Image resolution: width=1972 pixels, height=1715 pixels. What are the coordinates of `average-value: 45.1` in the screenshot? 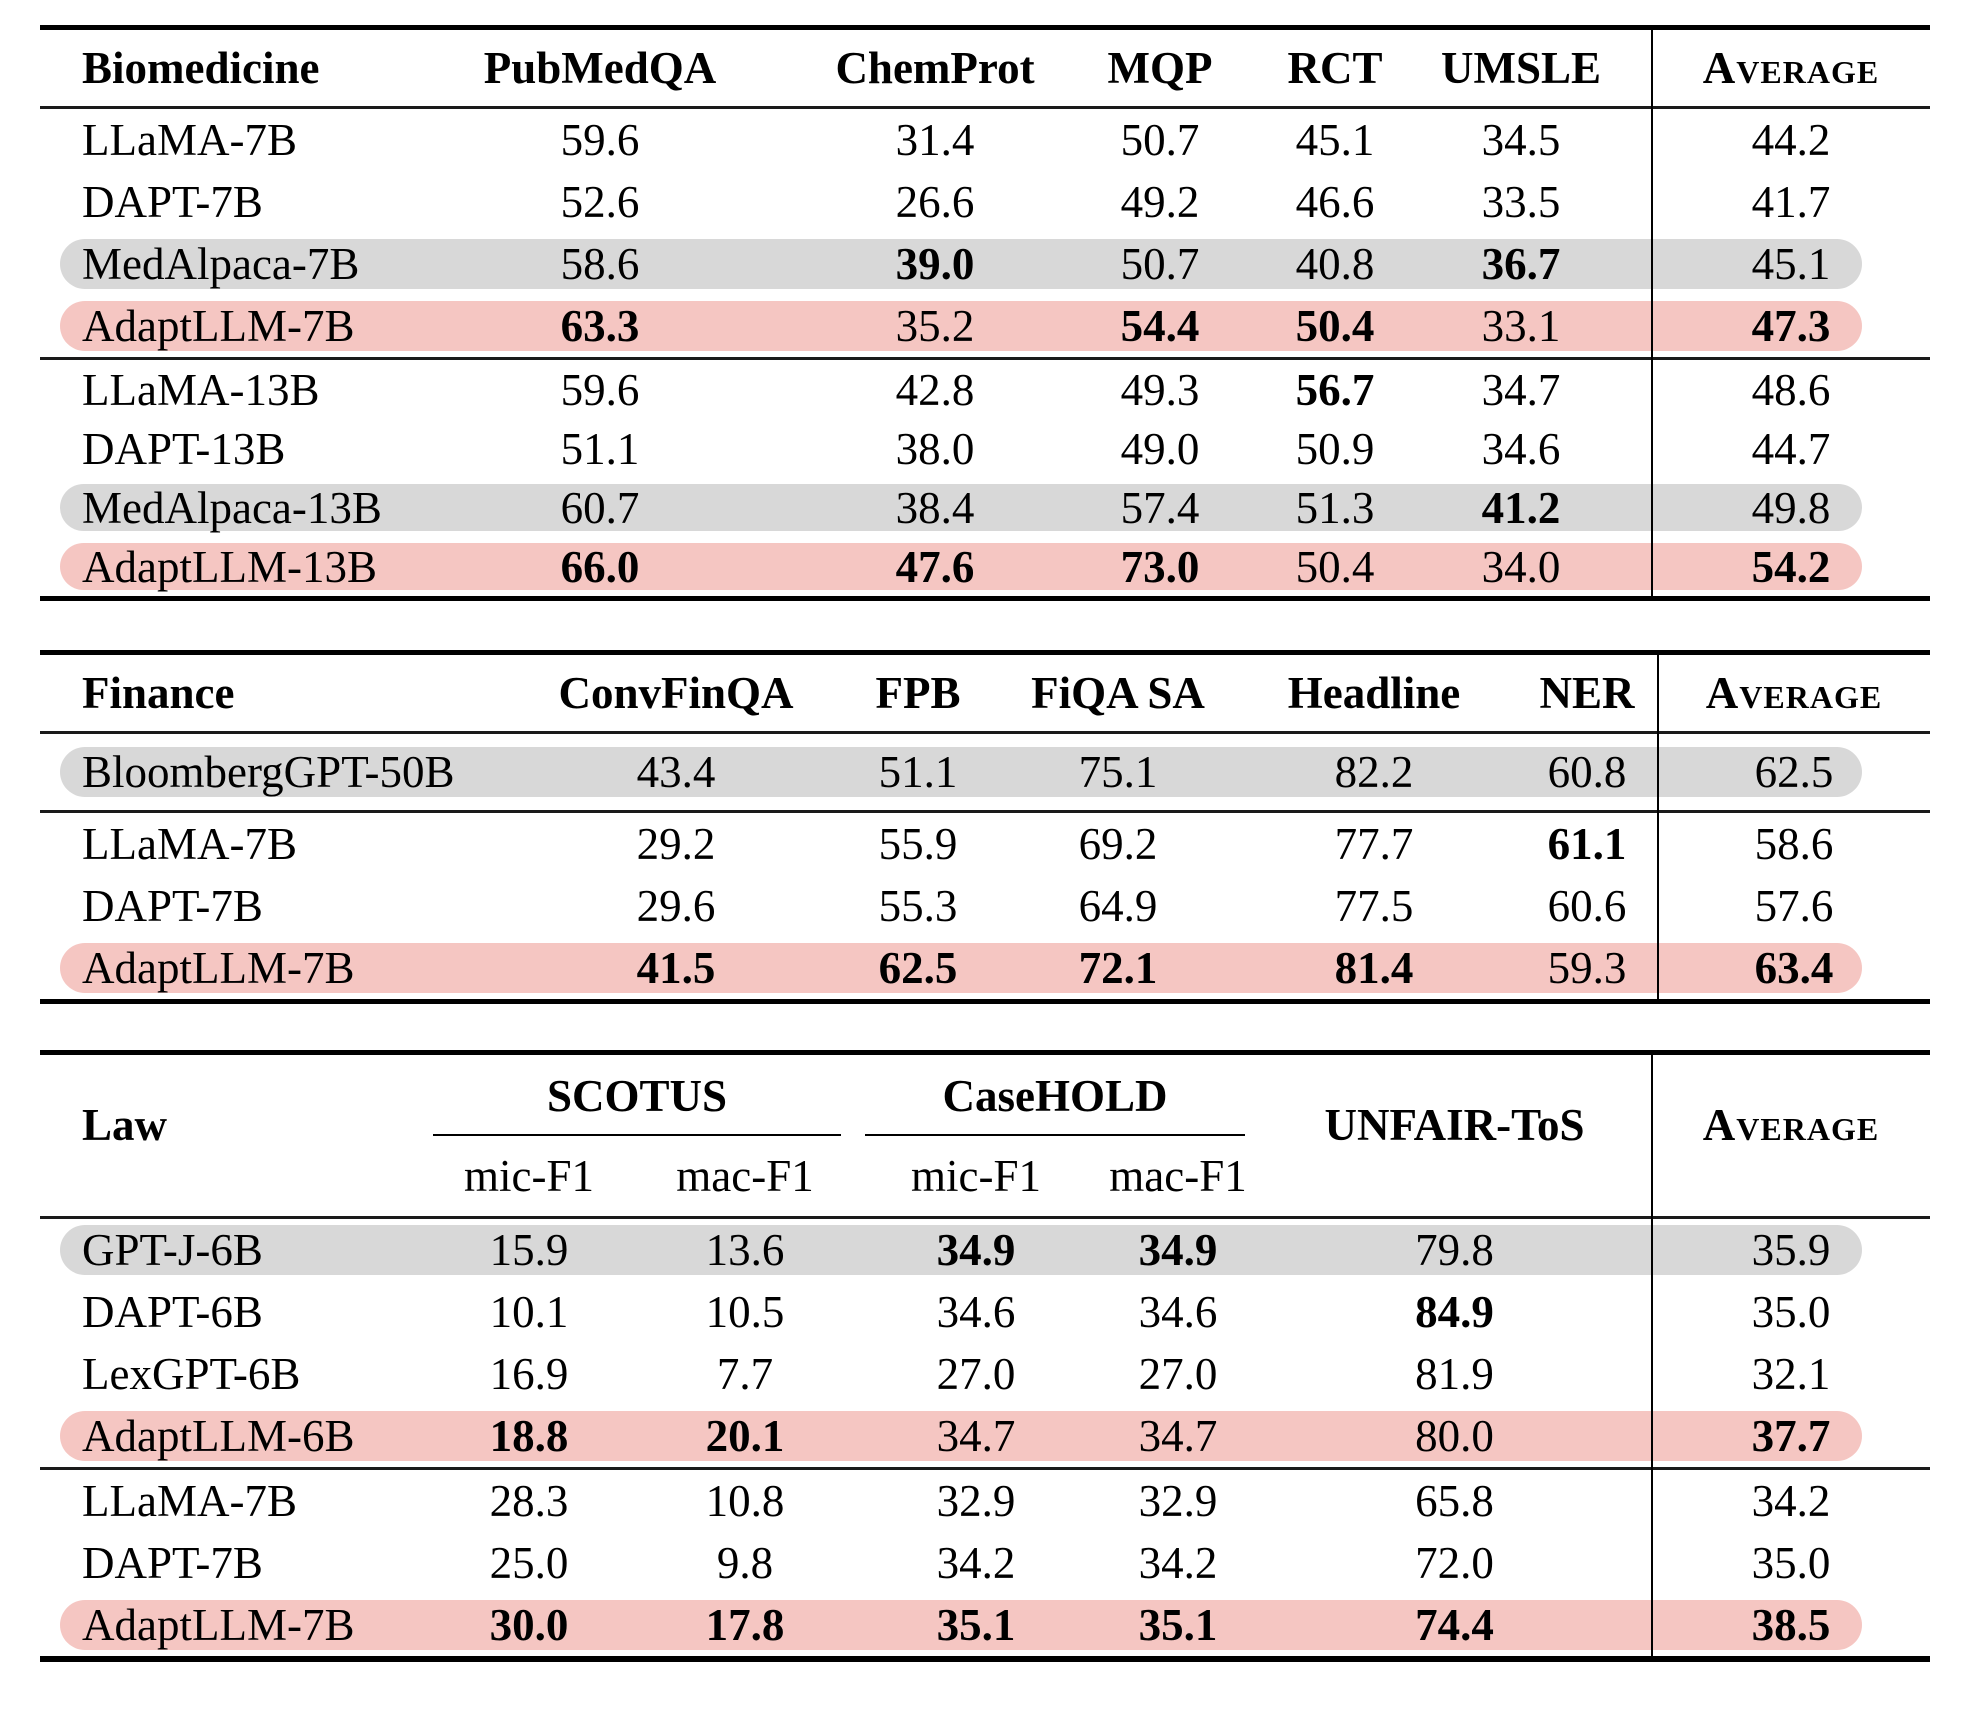 It's located at (1791, 264).